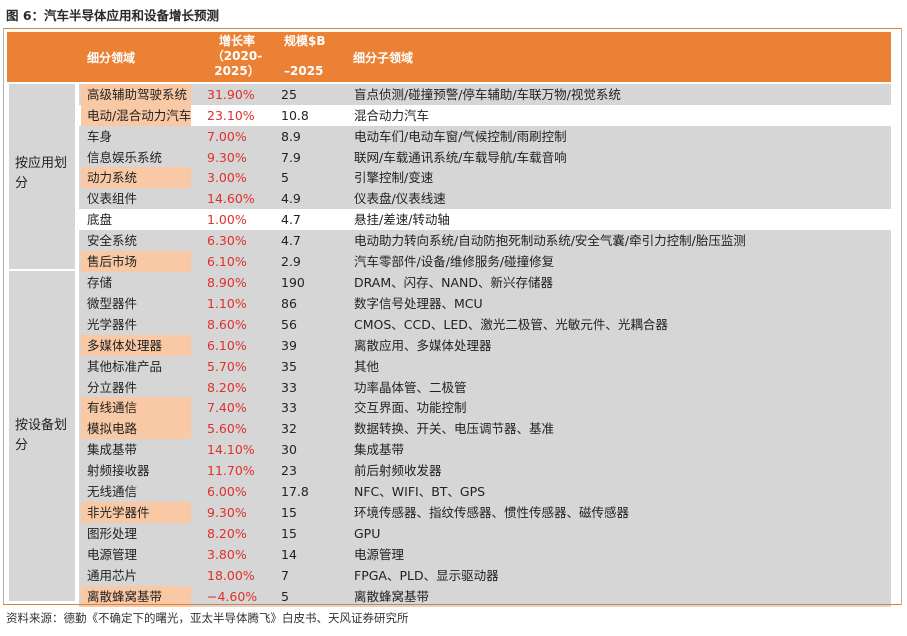  What do you see at coordinates (112, 533) in the screenshot?
I see `field-cell: 图形处理` at bounding box center [112, 533].